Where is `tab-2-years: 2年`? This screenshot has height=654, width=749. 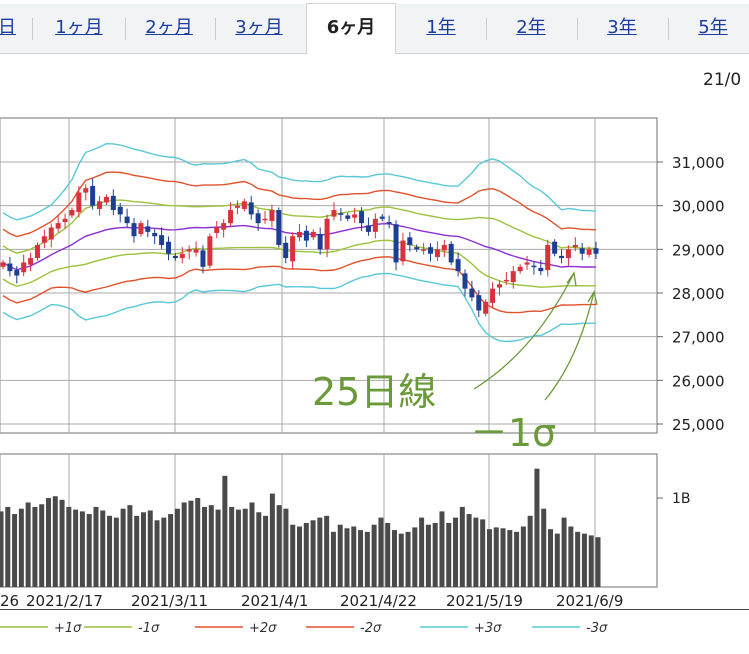 tab-2-years: 2年 is located at coordinates (531, 27).